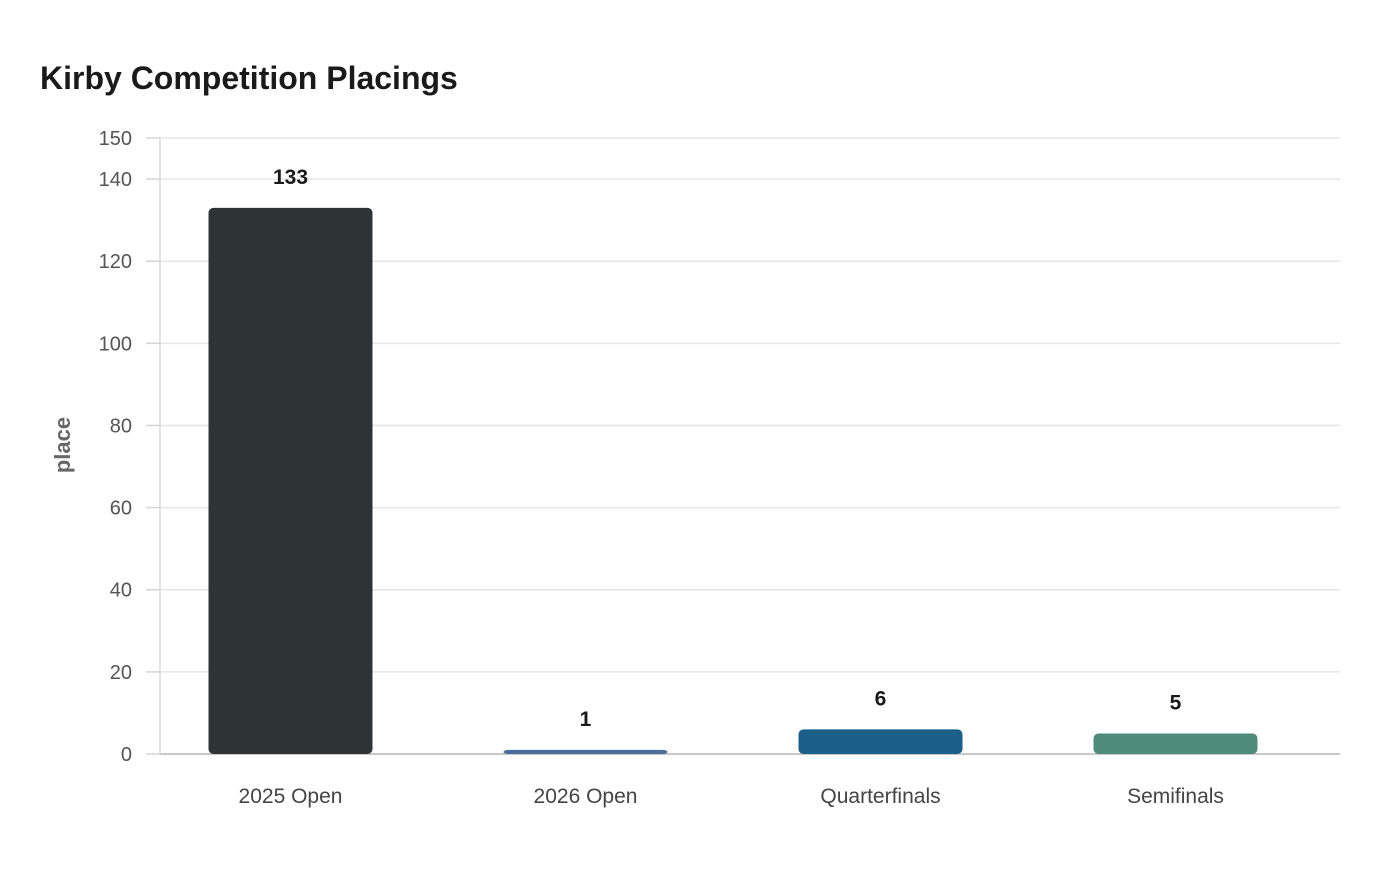 The image size is (1400, 880). Describe the element at coordinates (126, 755) in the screenshot. I see `y-tick-label: 0` at that location.